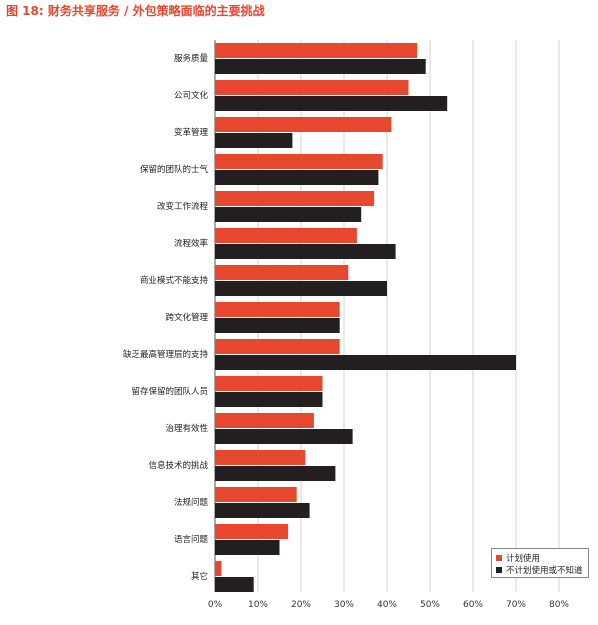  What do you see at coordinates (473, 605) in the screenshot?
I see `x-tick-label: 60%` at bounding box center [473, 605].